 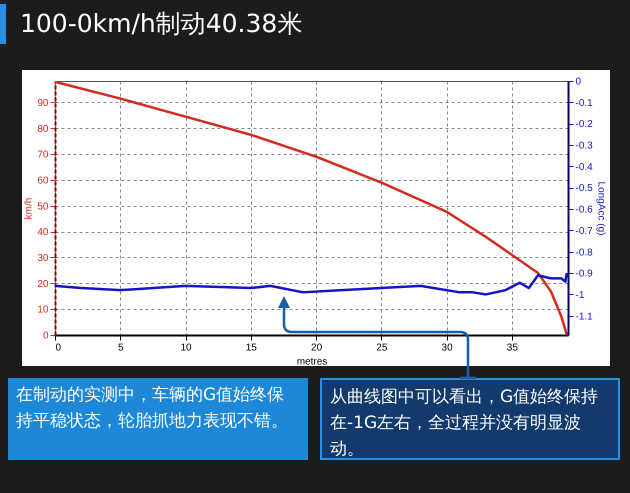 What do you see at coordinates (43, 103) in the screenshot?
I see `y-tick-label: 90` at bounding box center [43, 103].